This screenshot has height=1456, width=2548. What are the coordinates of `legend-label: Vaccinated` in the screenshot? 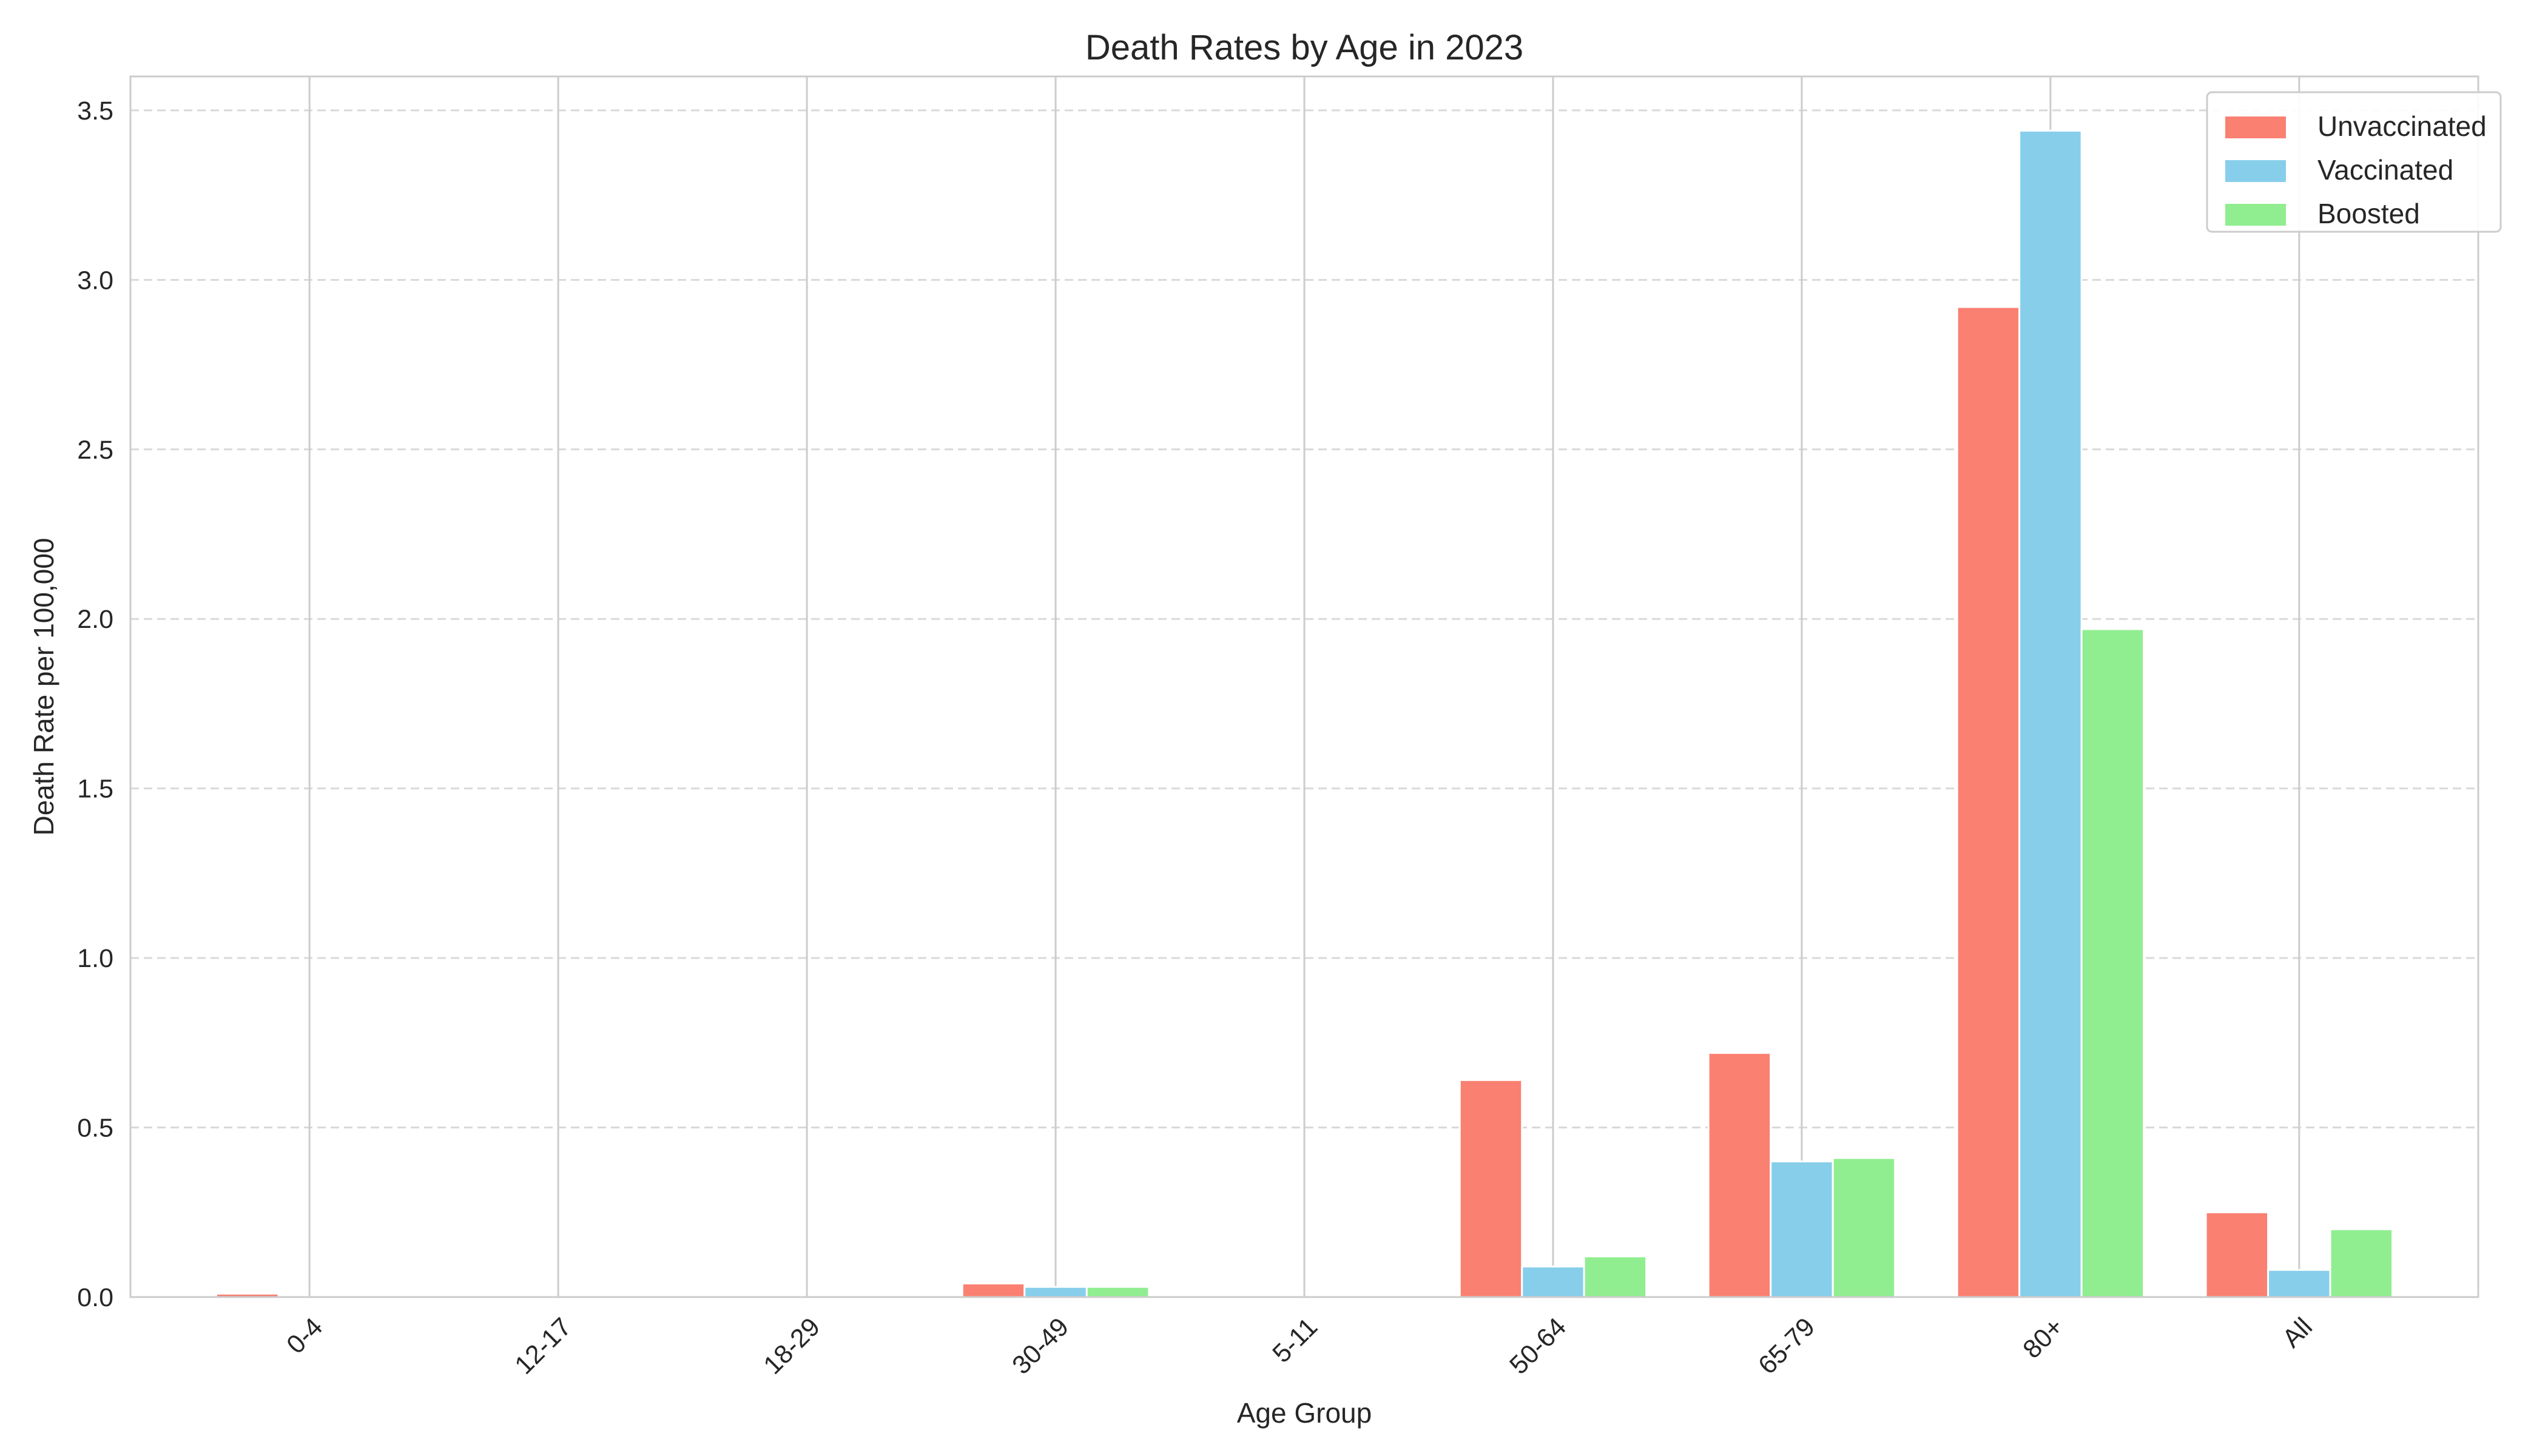 It's located at (2385, 170).